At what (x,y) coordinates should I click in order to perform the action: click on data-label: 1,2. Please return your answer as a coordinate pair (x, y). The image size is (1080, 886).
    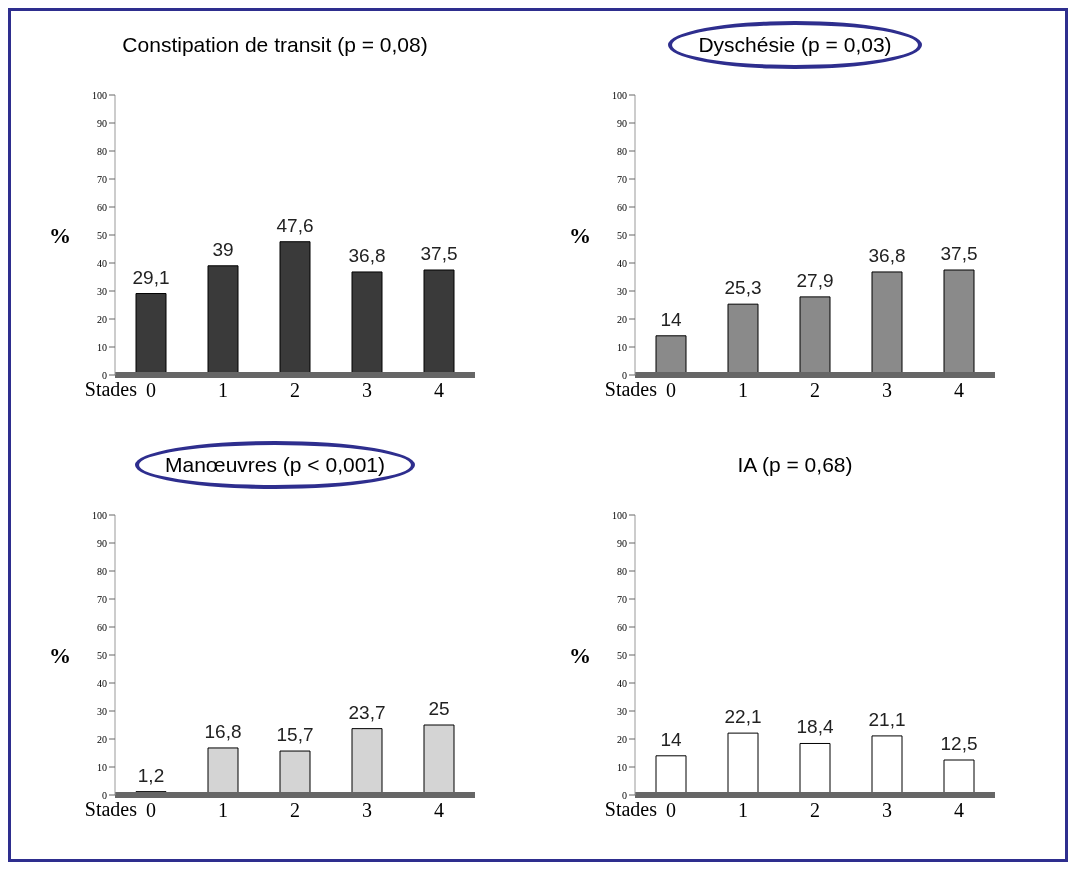
    Looking at the image, I should click on (151, 775).